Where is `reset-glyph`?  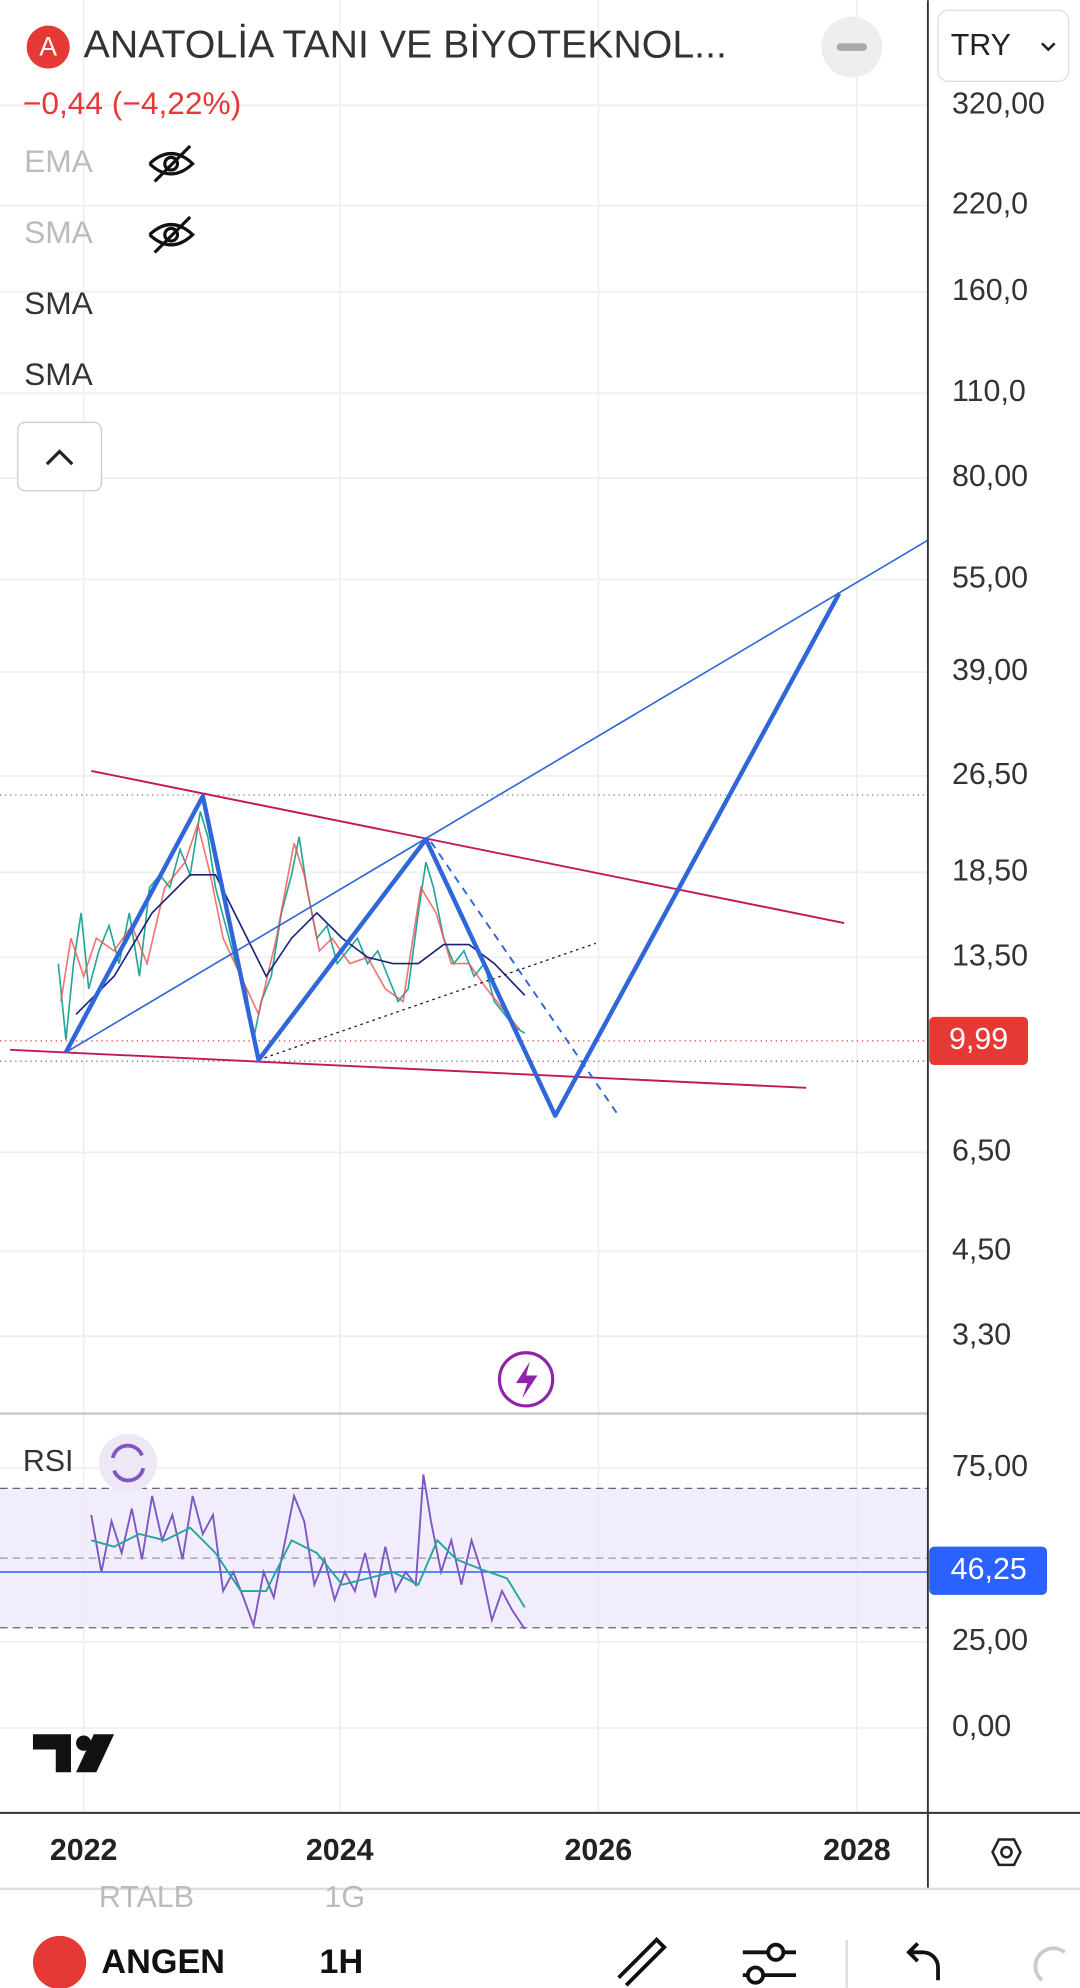 reset-glyph is located at coordinates (128, 1463).